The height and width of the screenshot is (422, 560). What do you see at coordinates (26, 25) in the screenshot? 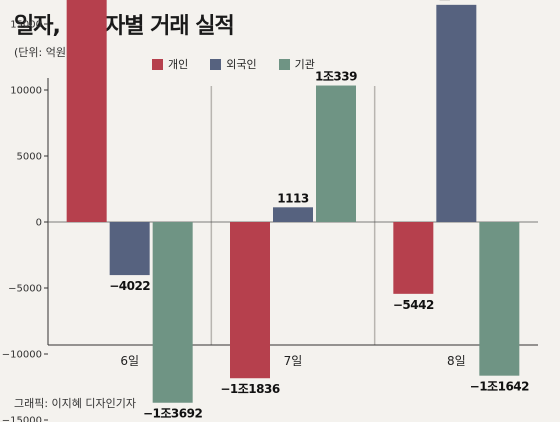
I see `y-tick-label: 15000` at bounding box center [26, 25].